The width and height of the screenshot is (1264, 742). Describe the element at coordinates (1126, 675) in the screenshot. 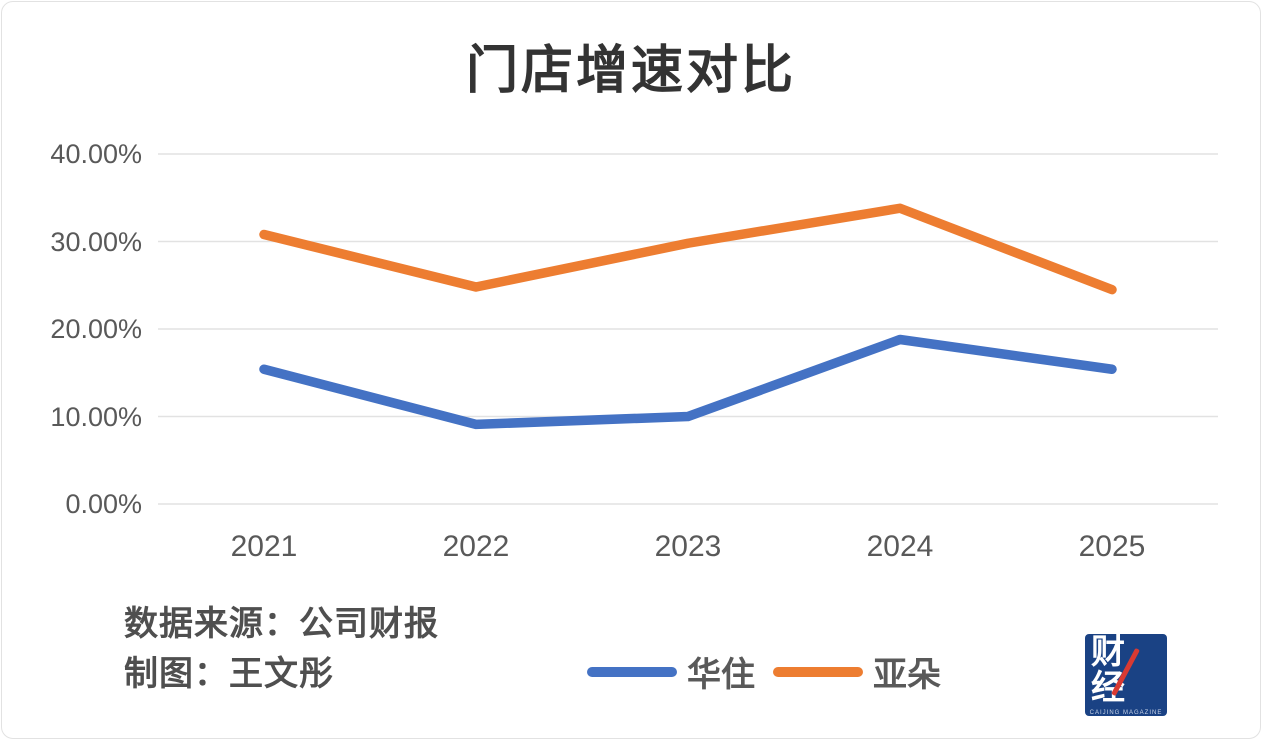

I see `caijing-logo: 财经 CAIJING MAGAZINE` at that location.